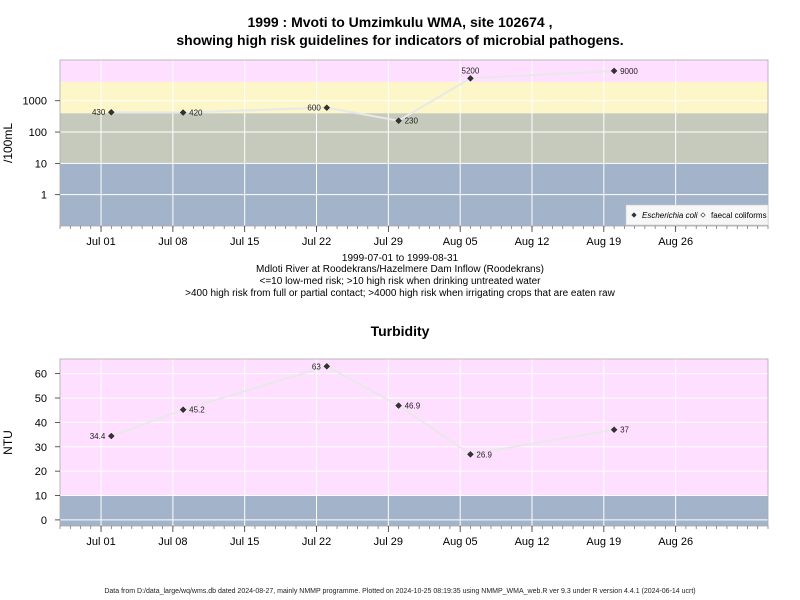 The height and width of the screenshot is (600, 800). I want to click on y-axis-title: NTU, so click(8, 442).